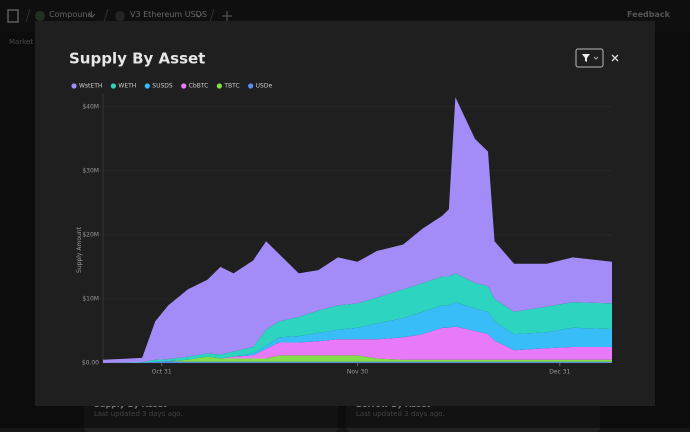 Image resolution: width=690 pixels, height=432 pixels. I want to click on filter-caret, so click(596, 58).